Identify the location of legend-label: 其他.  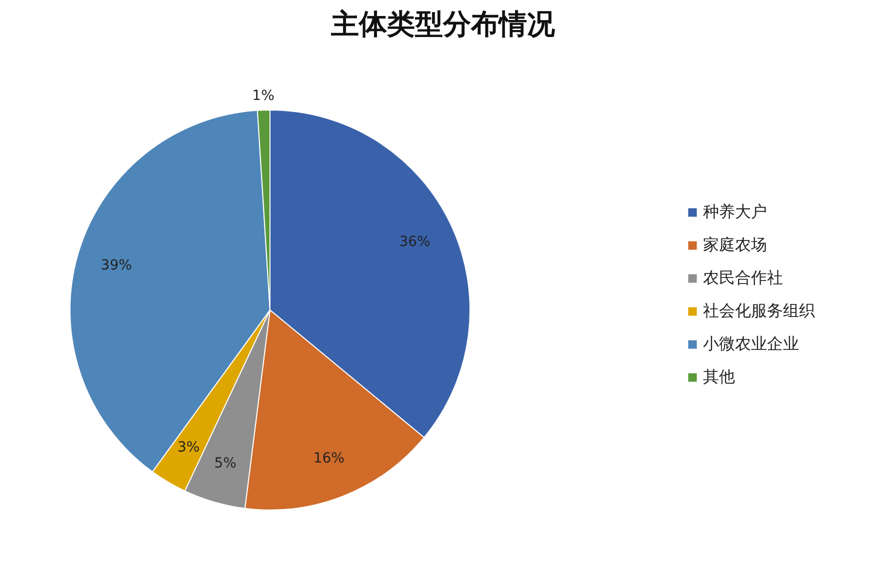
(719, 377).